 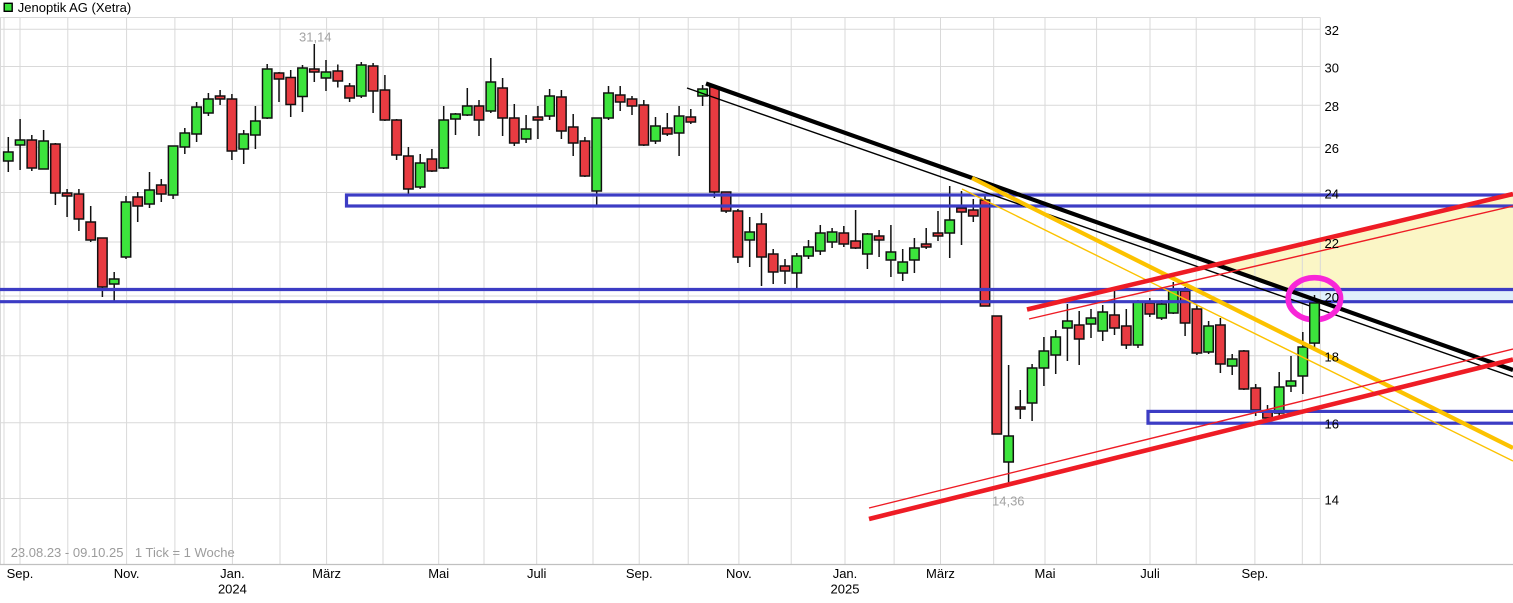 I want to click on svg-text: 16, so click(x=1332, y=424).